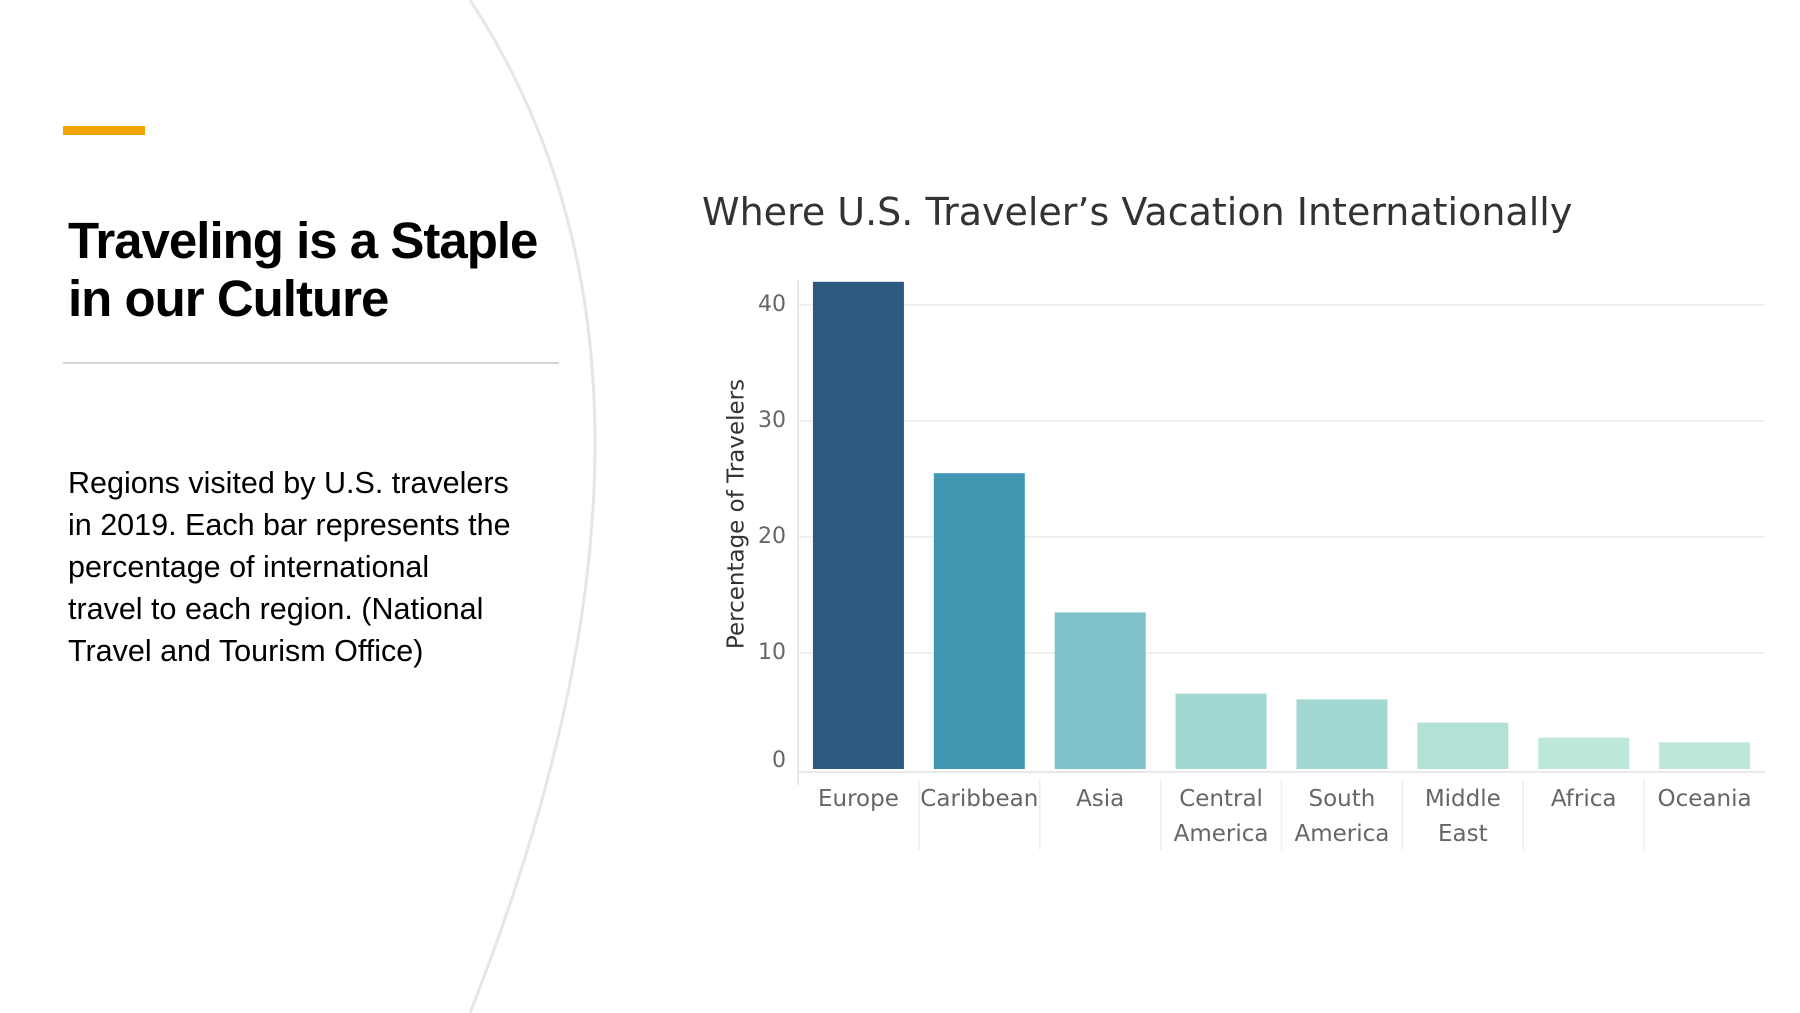 This screenshot has width=1800, height=1013. What do you see at coordinates (772, 536) in the screenshot?
I see `y-tick-label: 20` at bounding box center [772, 536].